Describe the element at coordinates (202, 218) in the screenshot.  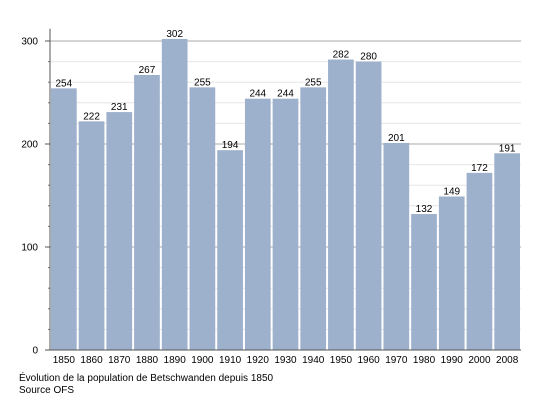
I see `bar-1900` at that location.